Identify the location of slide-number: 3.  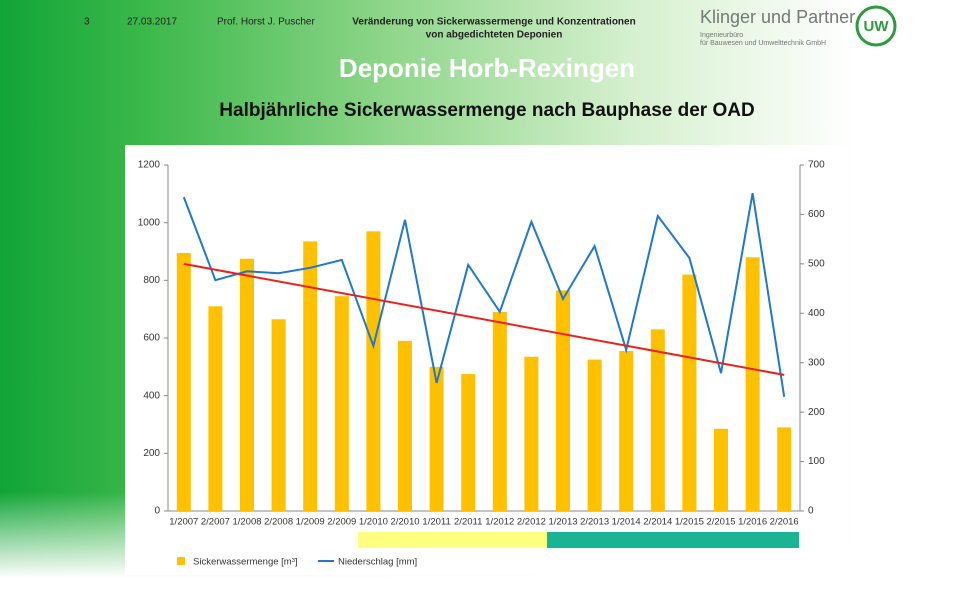
(87, 22).